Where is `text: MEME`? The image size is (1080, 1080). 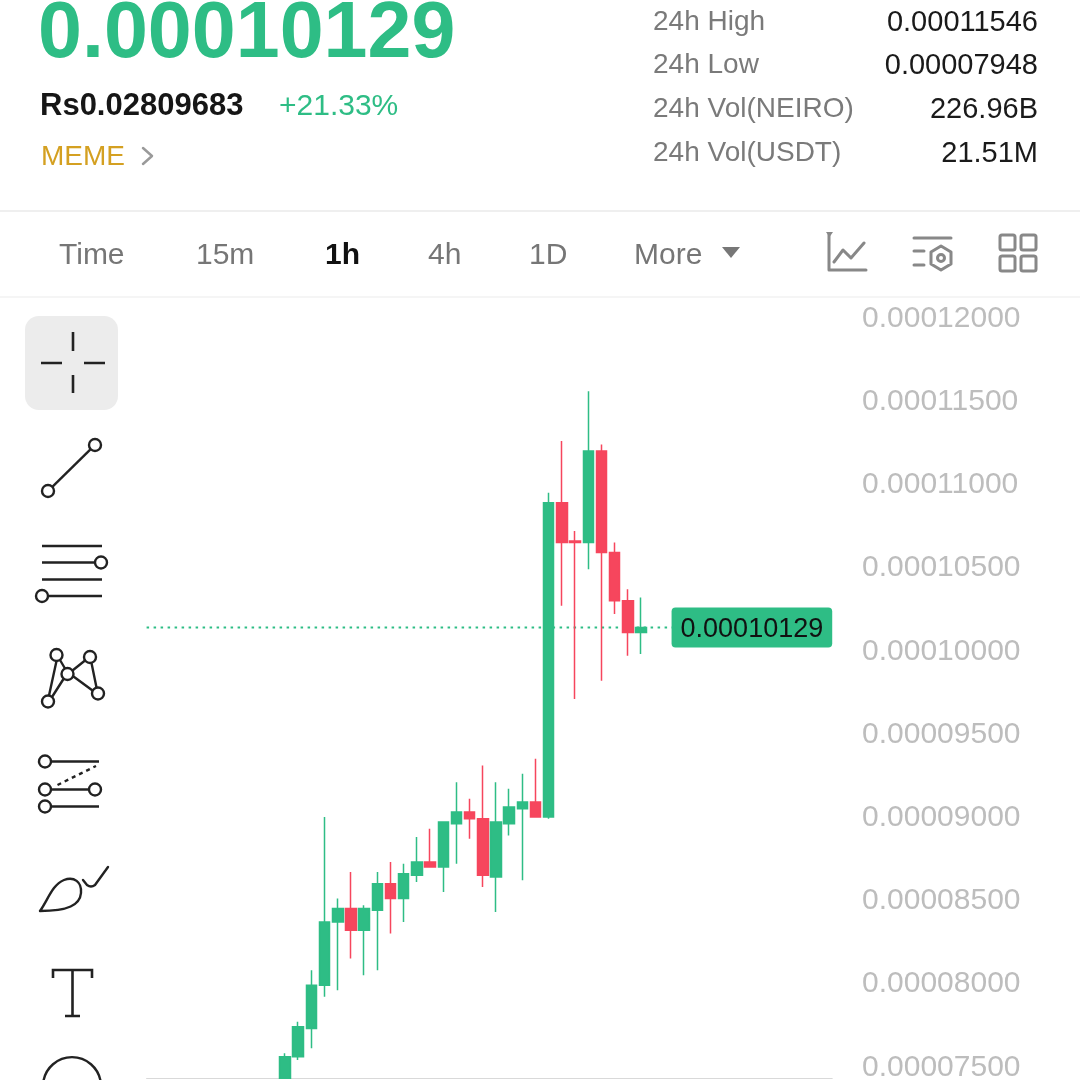
text: MEME is located at coordinates (83, 156).